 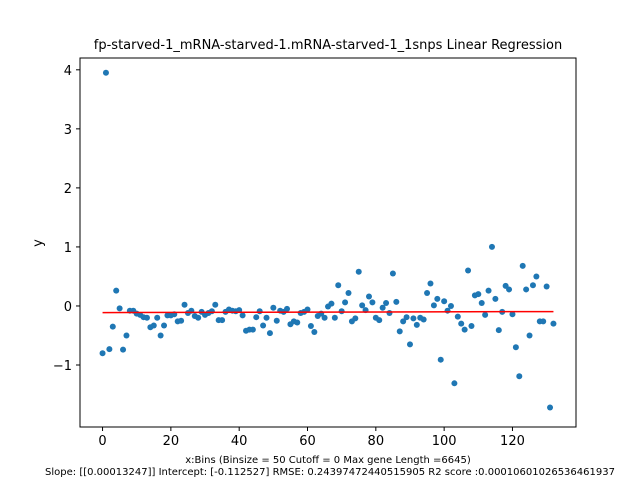 What do you see at coordinates (68, 130) in the screenshot?
I see `y-tick-label: 3` at bounding box center [68, 130].